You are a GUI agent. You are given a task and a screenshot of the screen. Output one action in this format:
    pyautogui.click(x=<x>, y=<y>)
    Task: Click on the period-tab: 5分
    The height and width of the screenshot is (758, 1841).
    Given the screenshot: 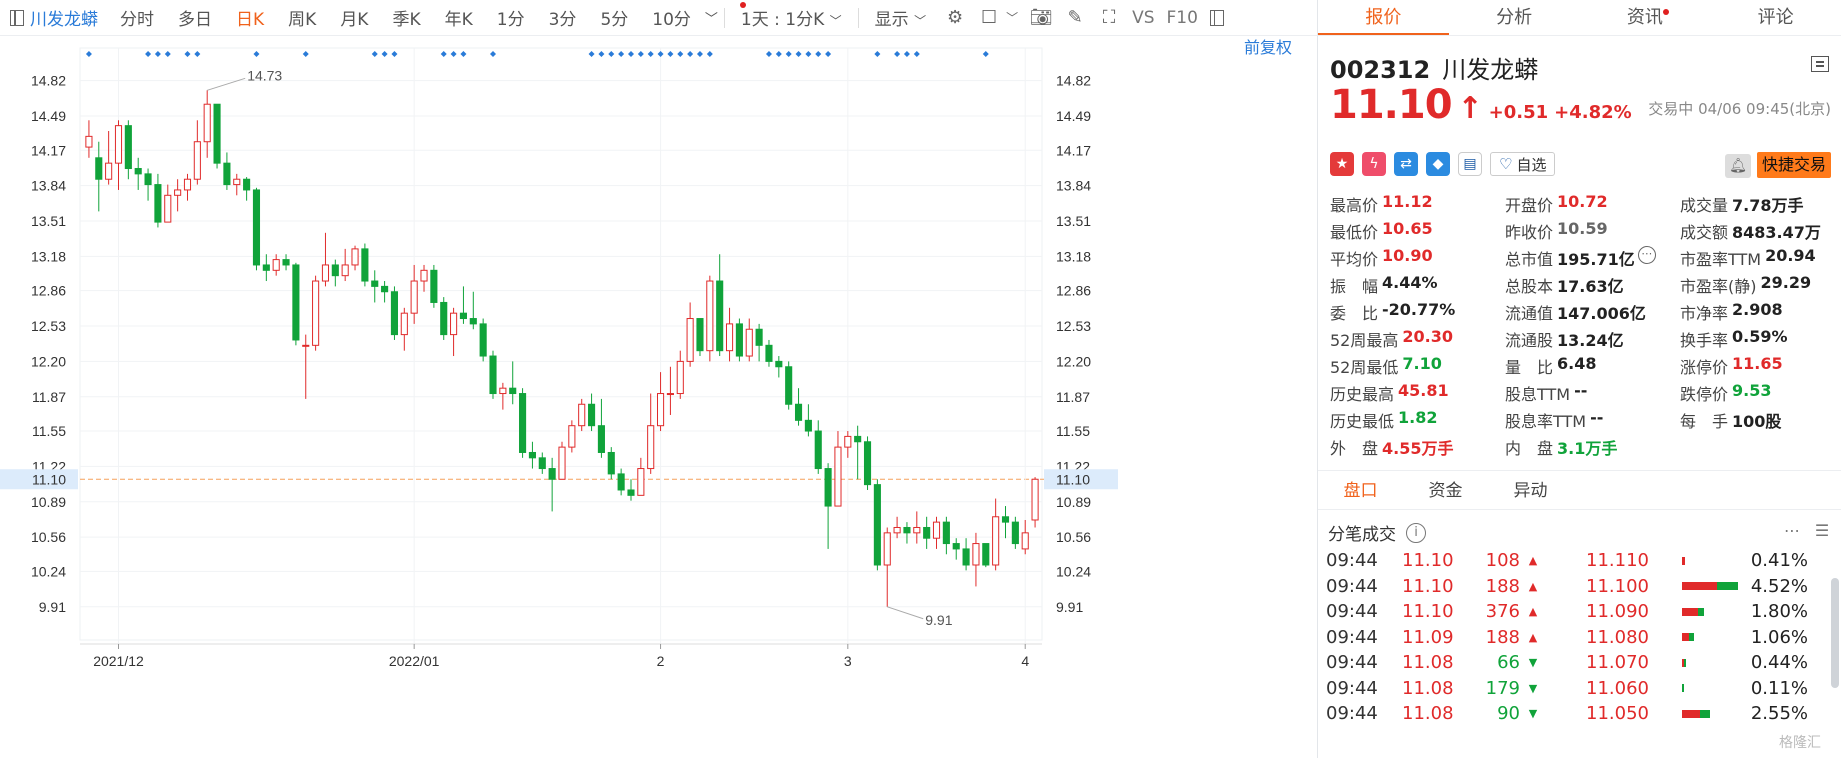 What is the action you would take?
    pyautogui.click(x=614, y=20)
    